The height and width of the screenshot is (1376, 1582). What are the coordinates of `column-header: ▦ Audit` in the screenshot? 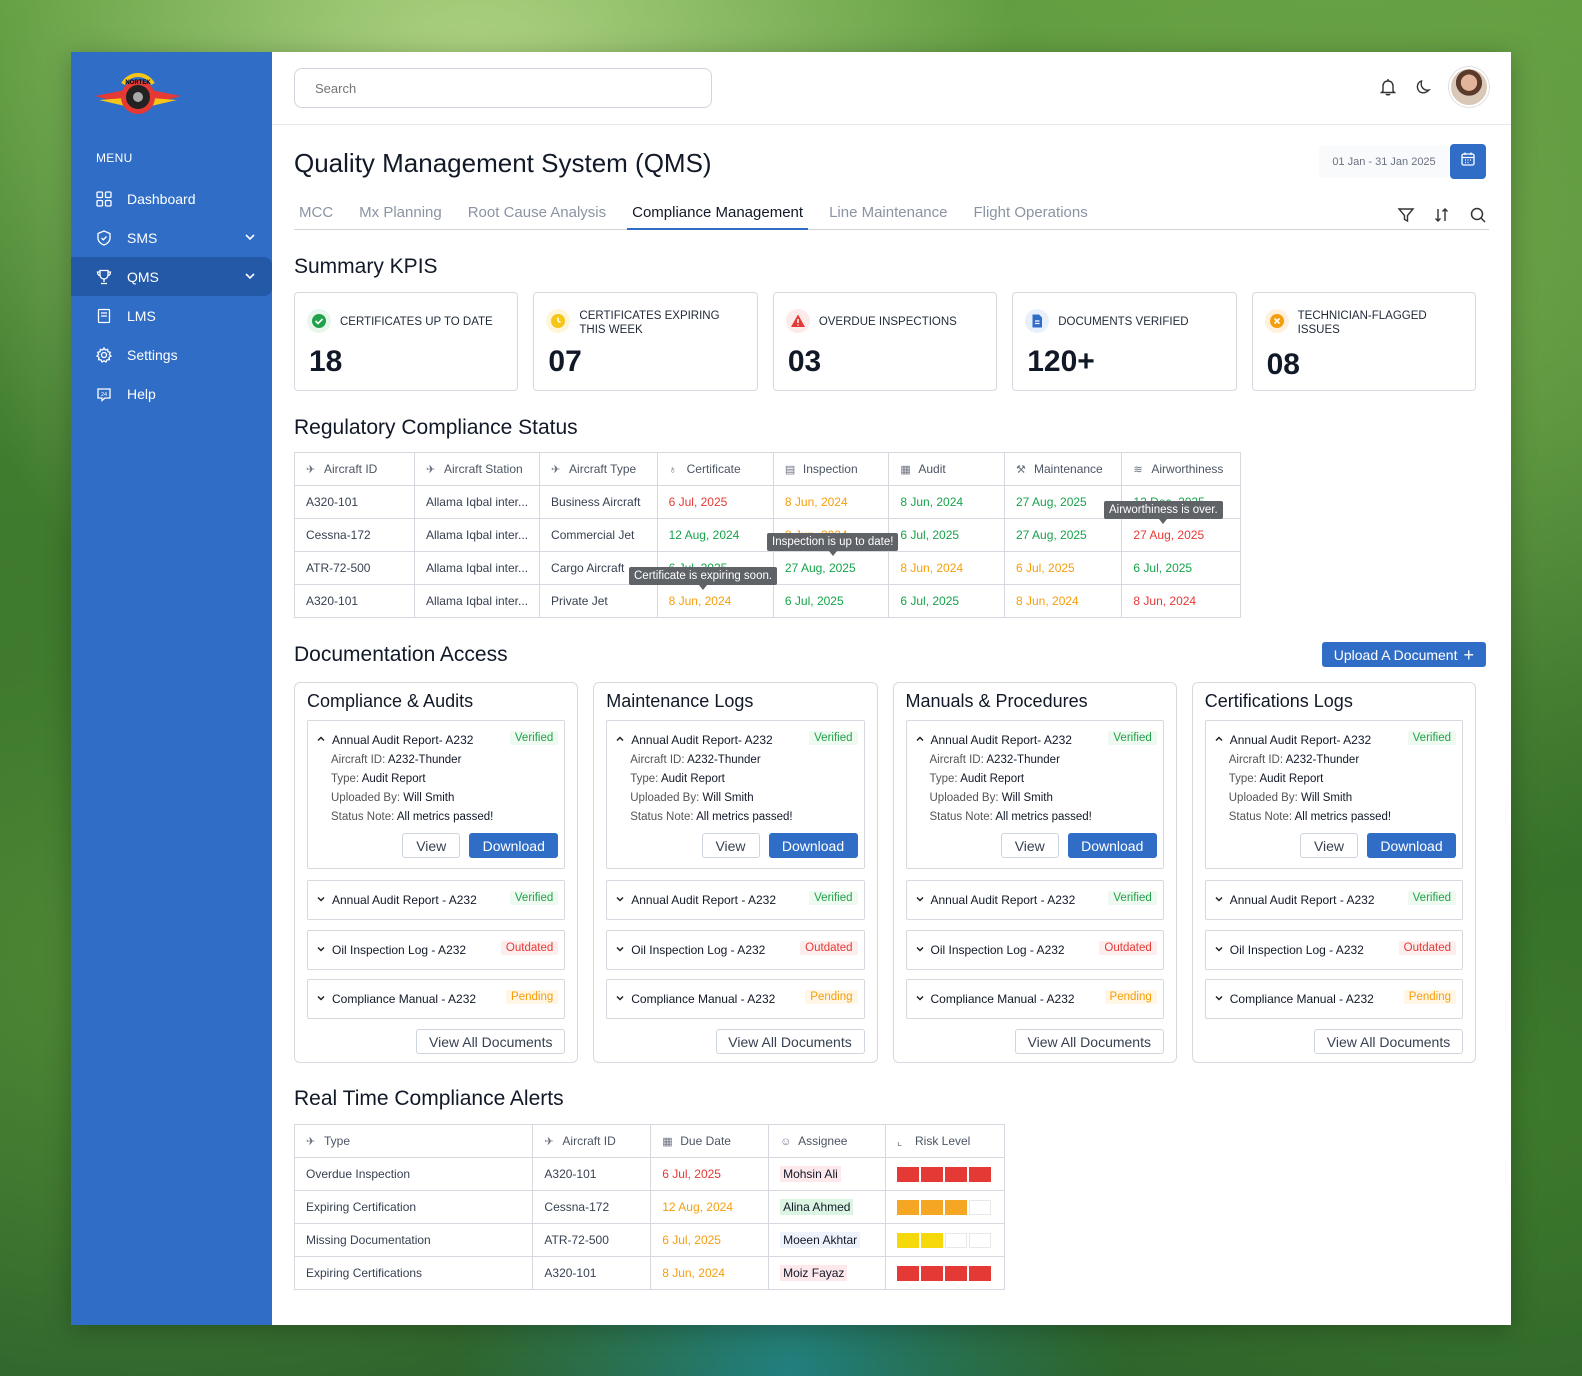 It's located at (946, 469).